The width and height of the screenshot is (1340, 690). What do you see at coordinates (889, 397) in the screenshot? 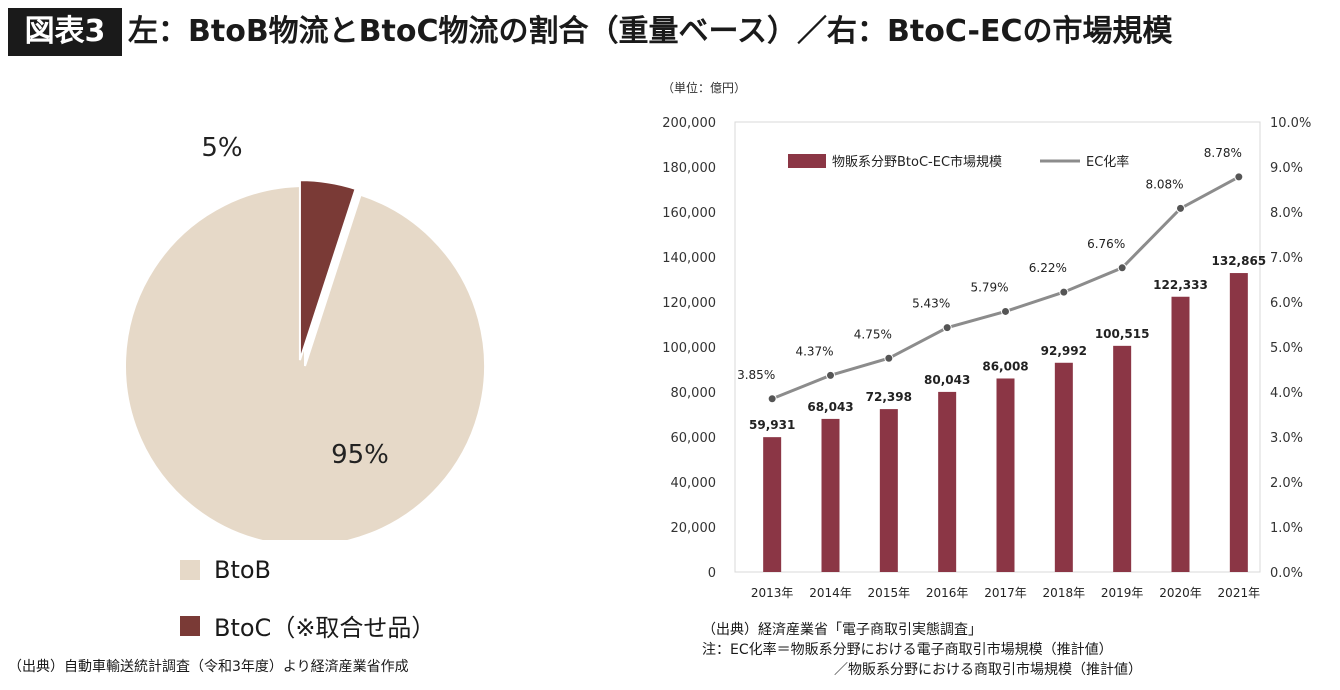
I see `bar-data-label: 72,398` at bounding box center [889, 397].